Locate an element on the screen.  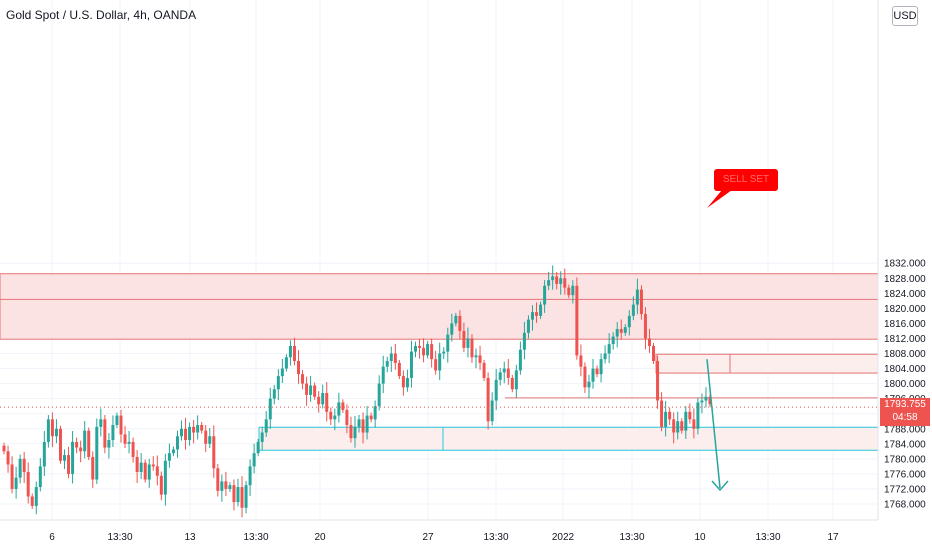
currency-button: USD is located at coordinates (905, 16).